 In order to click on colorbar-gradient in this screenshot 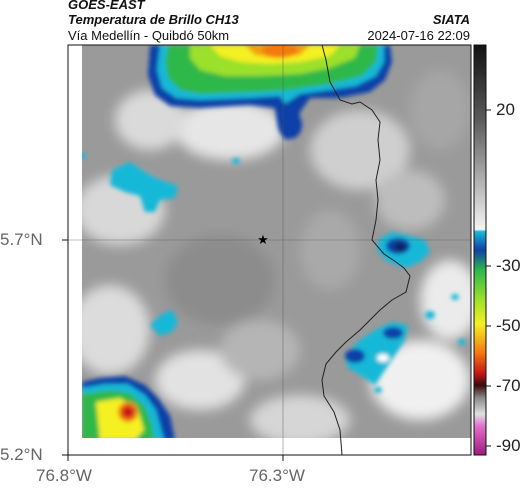, I will do `click(480, 250)`.